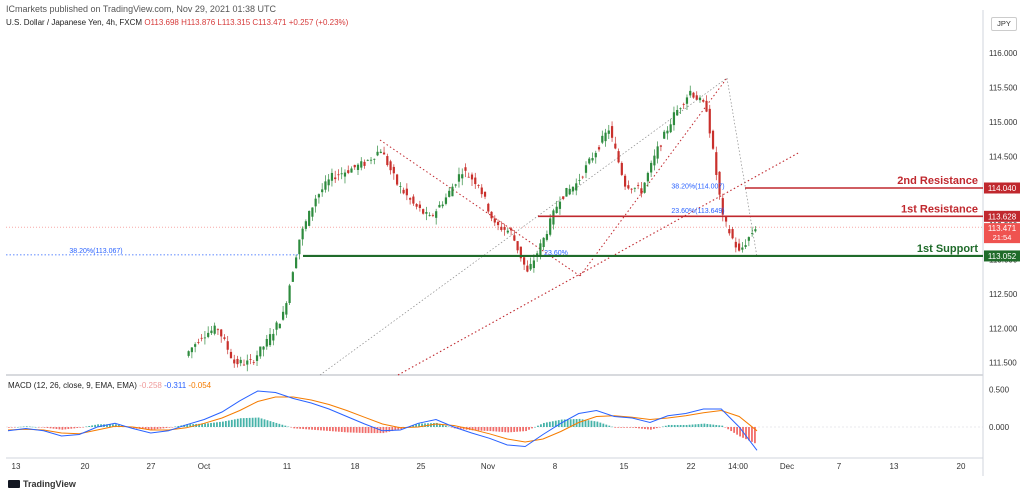 This screenshot has height=499, width=1024. Describe the element at coordinates (355, 466) in the screenshot. I see `time-tick-label: 18` at that location.